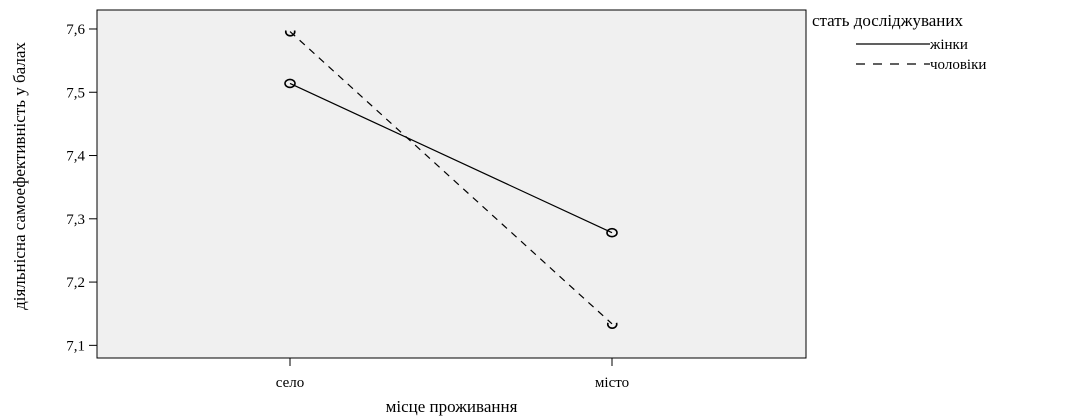  What do you see at coordinates (921, 65) in the screenshot?
I see `legend-item: чоловіки` at bounding box center [921, 65].